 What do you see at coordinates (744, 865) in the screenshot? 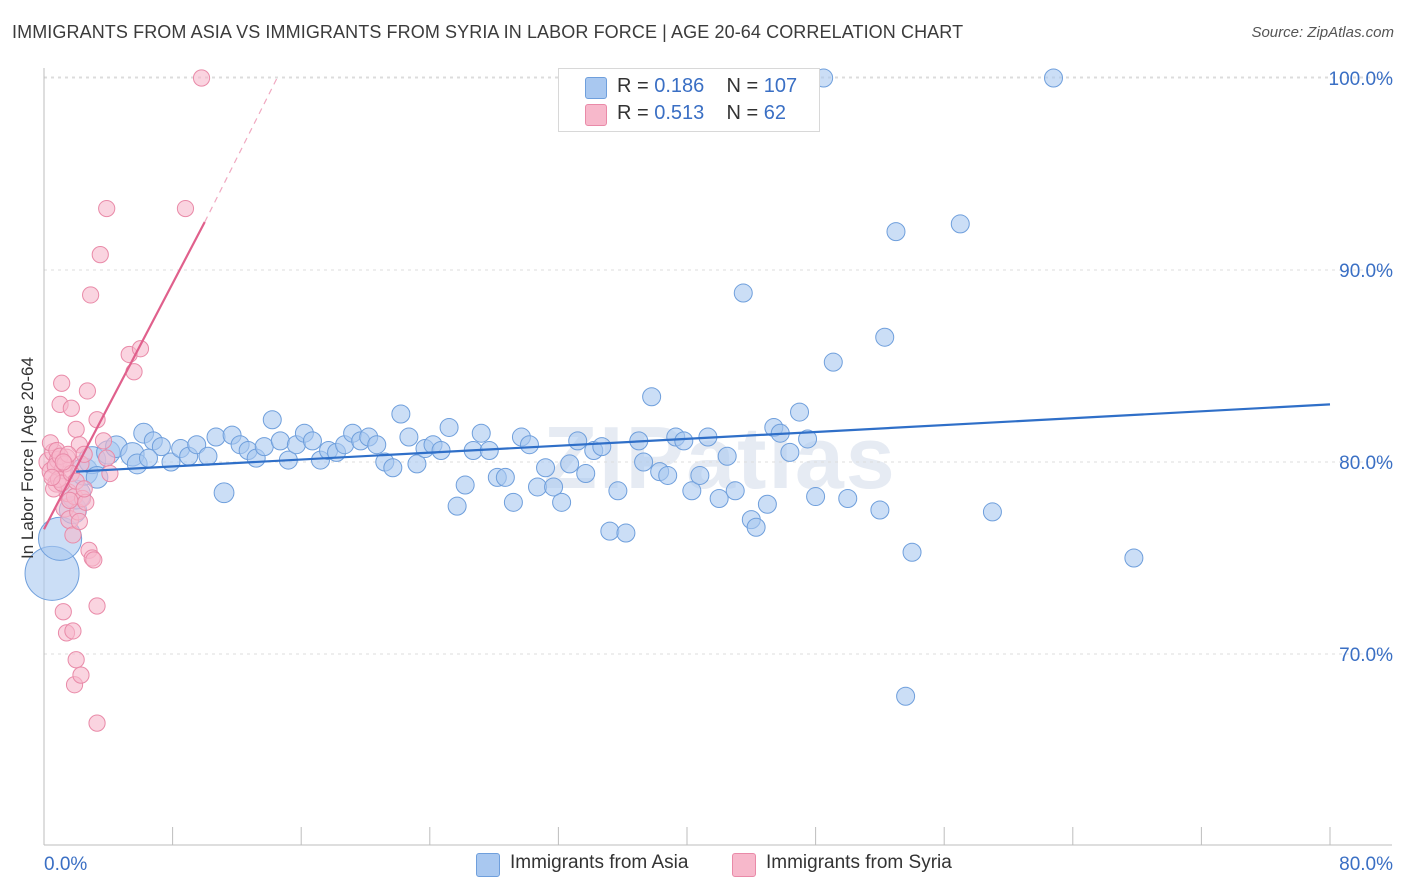
I see `bottom-legend-swatch-syria` at bounding box center [744, 865].